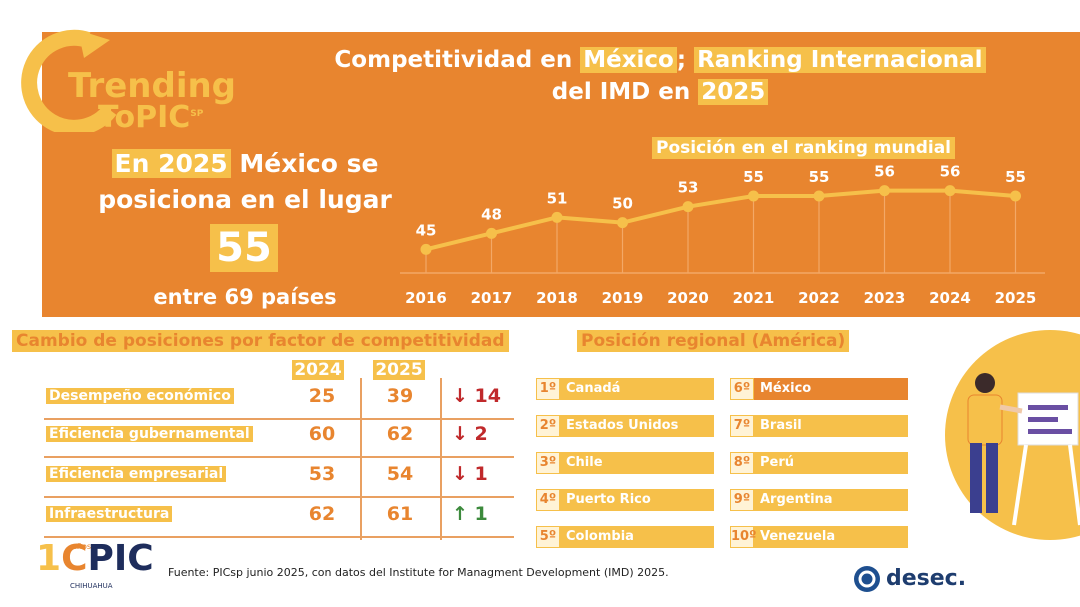  Describe the element at coordinates (713, 341) in the screenshot. I see `regional-title: Posición regional (América)` at that location.